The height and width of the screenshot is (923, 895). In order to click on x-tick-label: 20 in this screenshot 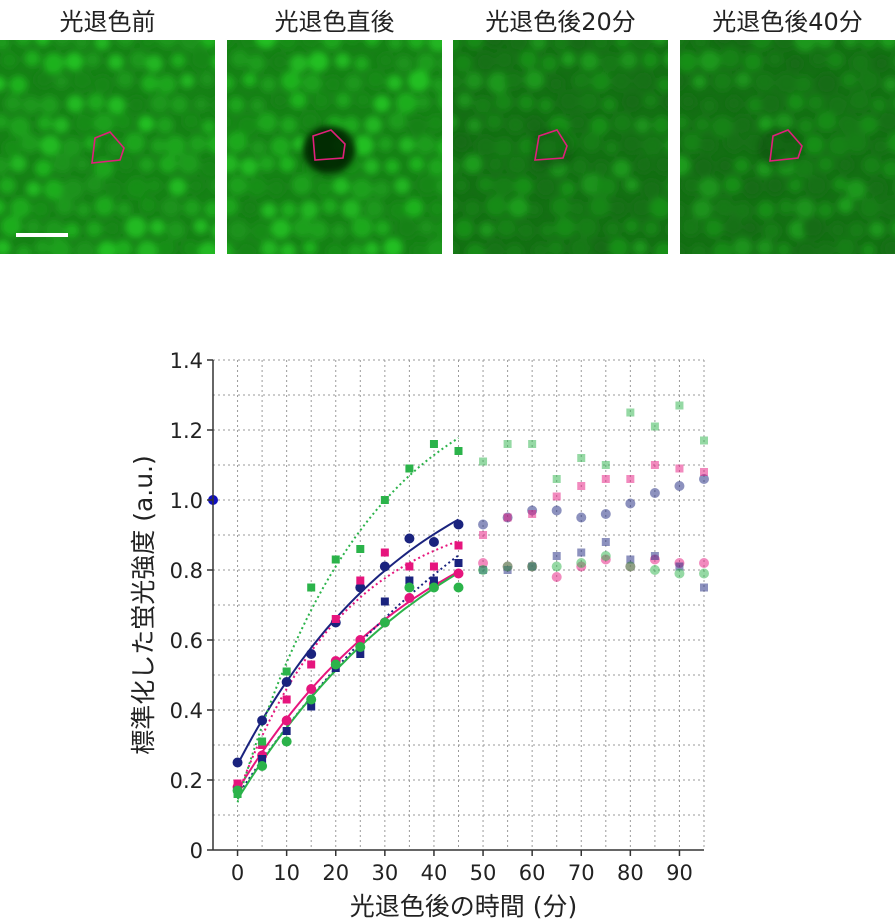, I will do `click(335, 873)`.